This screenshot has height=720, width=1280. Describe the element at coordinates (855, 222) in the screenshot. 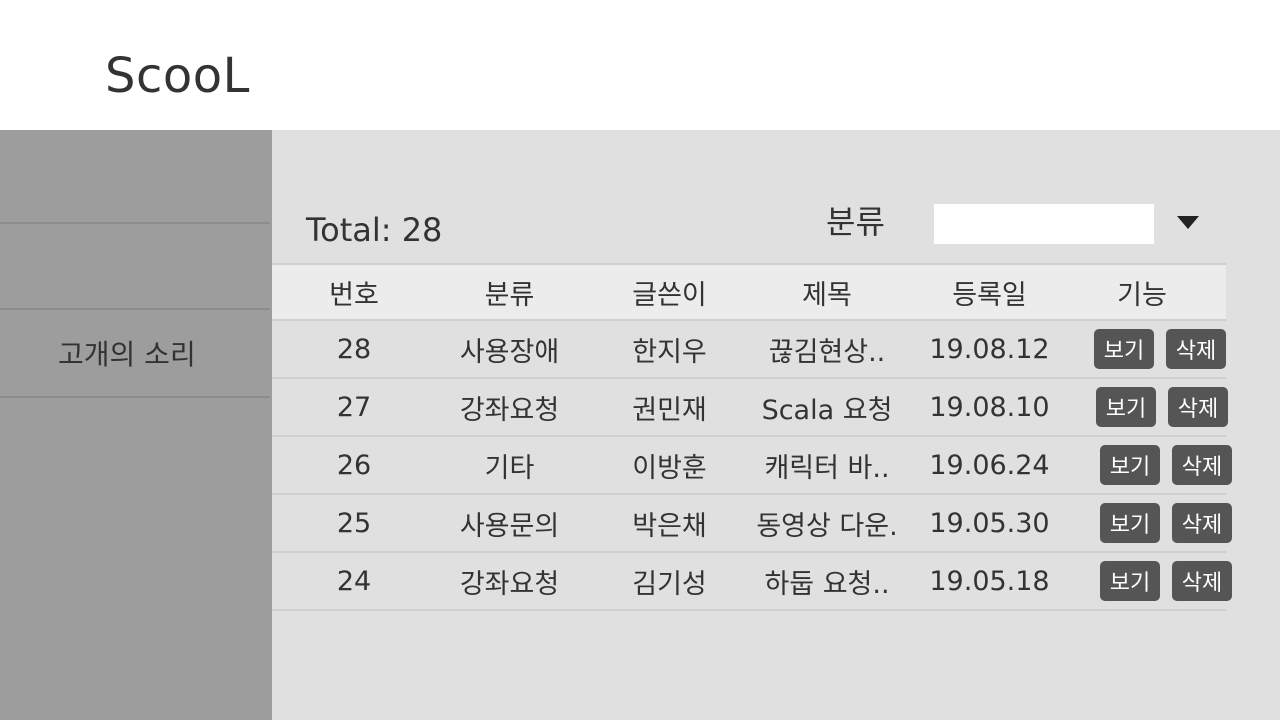

I see `category-filter-label: 분류` at that location.